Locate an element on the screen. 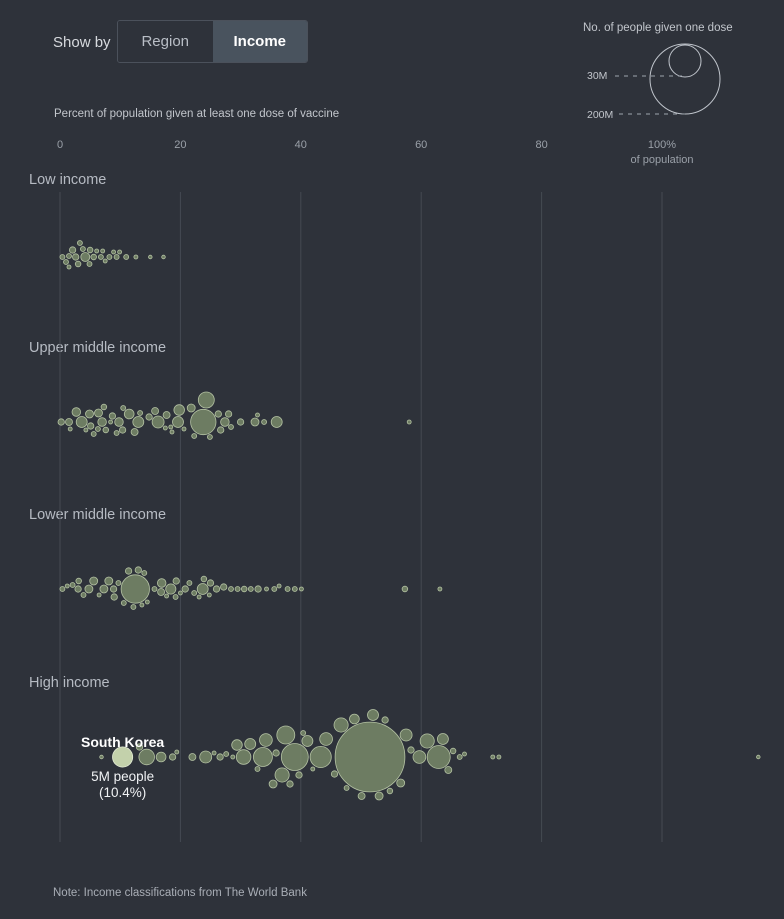 This screenshot has width=784, height=919. region-button: Region is located at coordinates (165, 41).